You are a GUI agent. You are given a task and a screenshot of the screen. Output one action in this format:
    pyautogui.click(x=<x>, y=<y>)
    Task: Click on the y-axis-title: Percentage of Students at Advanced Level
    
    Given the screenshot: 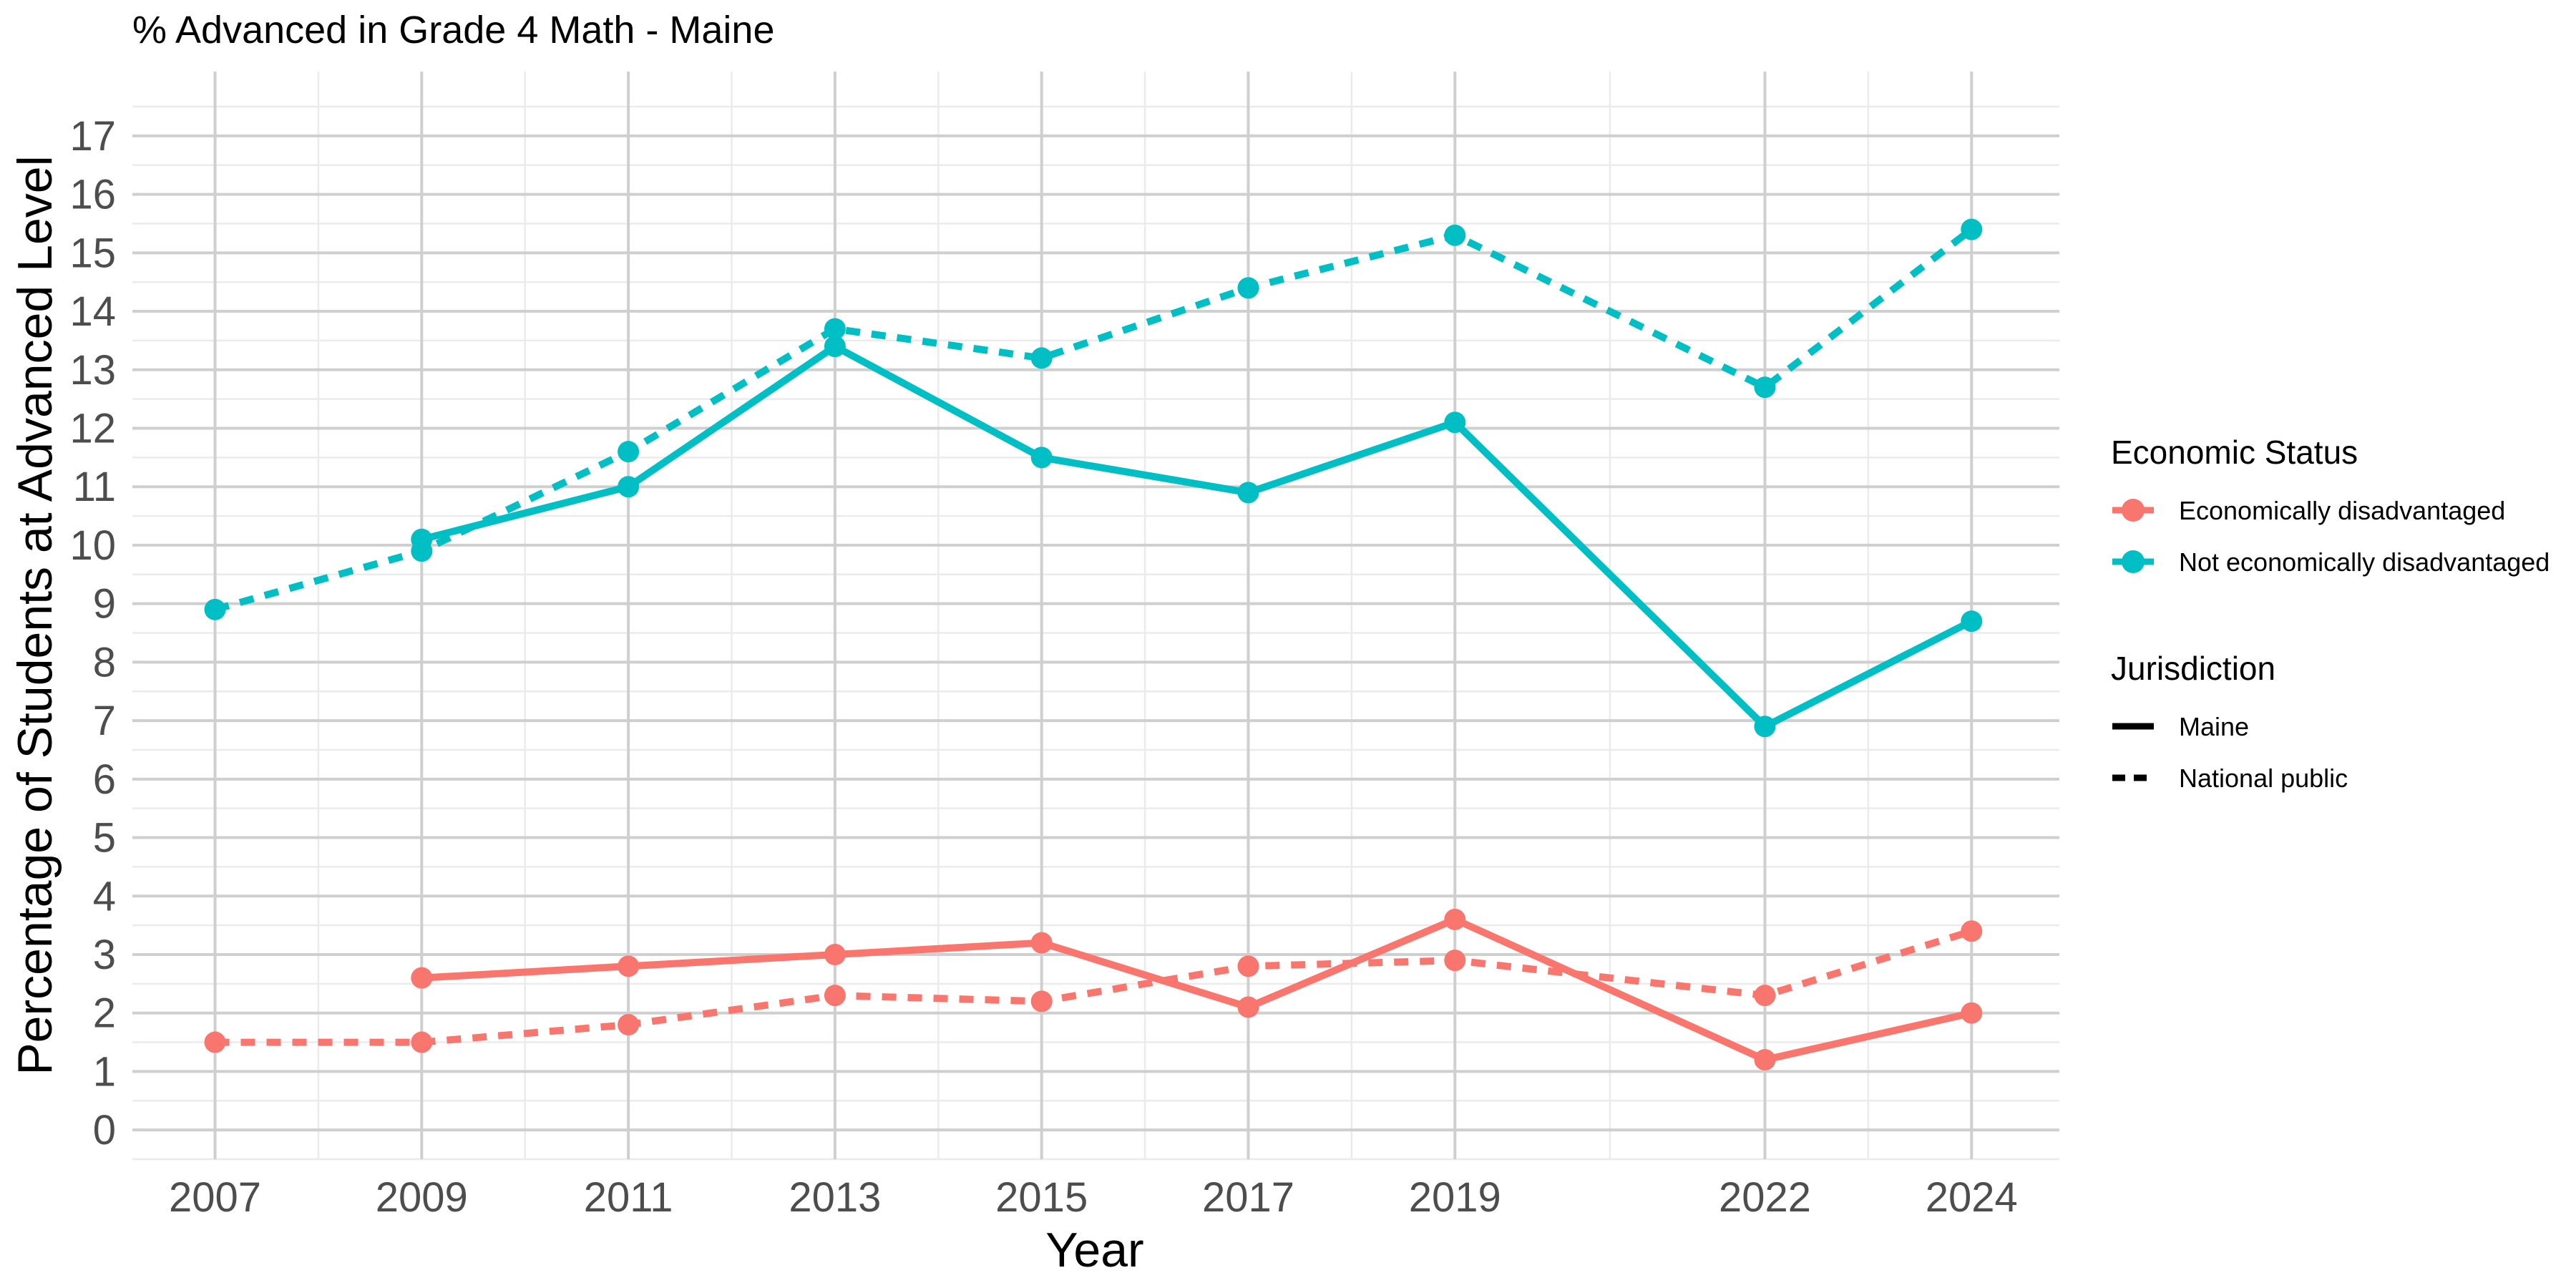 What is the action you would take?
    pyautogui.click(x=35, y=615)
    